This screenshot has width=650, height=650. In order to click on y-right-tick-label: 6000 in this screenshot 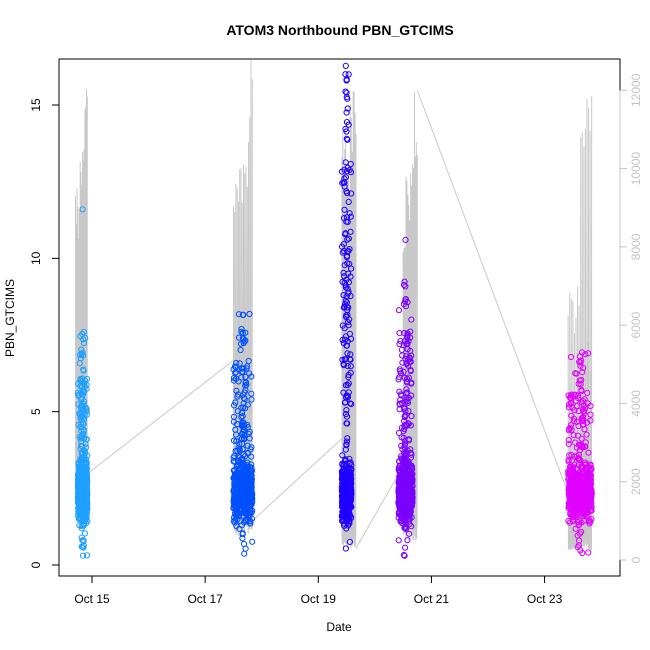, I will do `click(636, 324)`.